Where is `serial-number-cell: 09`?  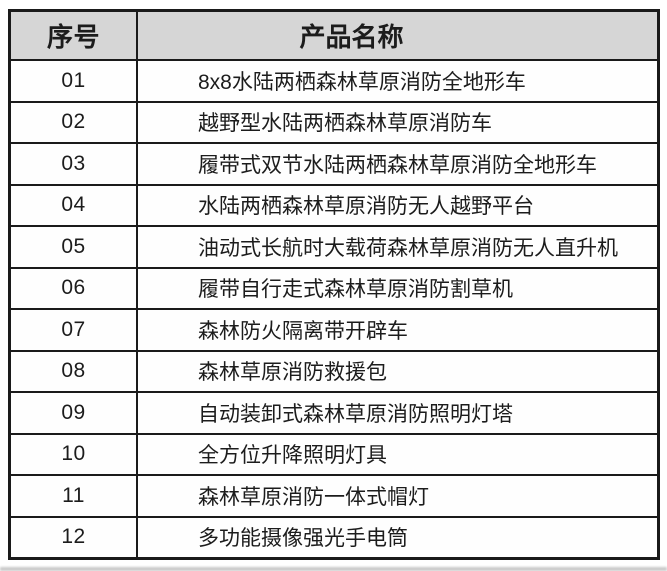
serial-number-cell: 09 is located at coordinates (74, 413).